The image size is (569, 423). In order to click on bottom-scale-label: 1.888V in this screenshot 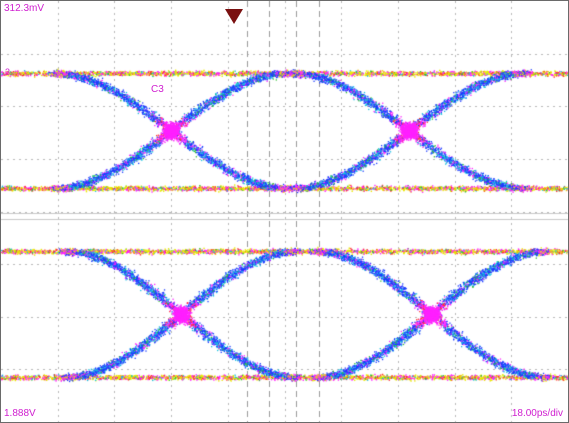, I will do `click(20, 413)`.